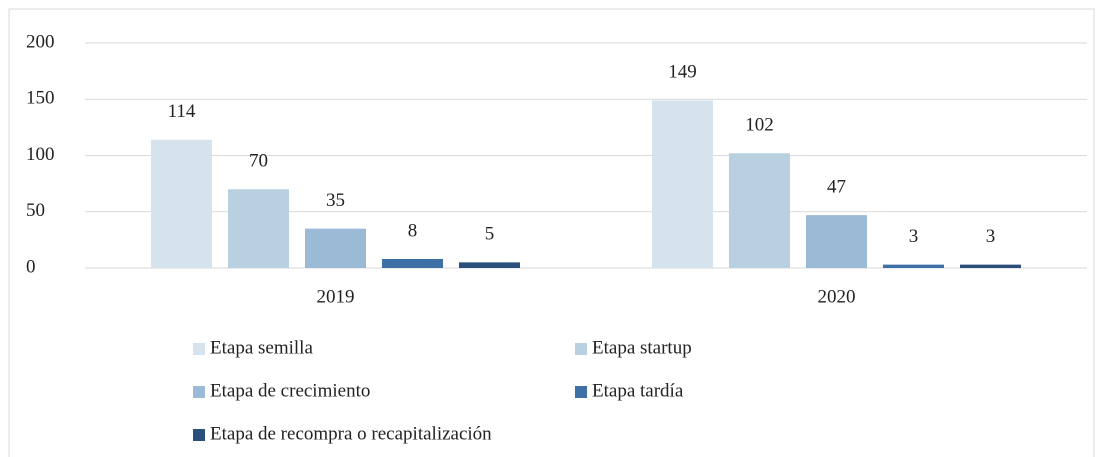 The image size is (1102, 457). I want to click on data-label: 149, so click(682, 72).